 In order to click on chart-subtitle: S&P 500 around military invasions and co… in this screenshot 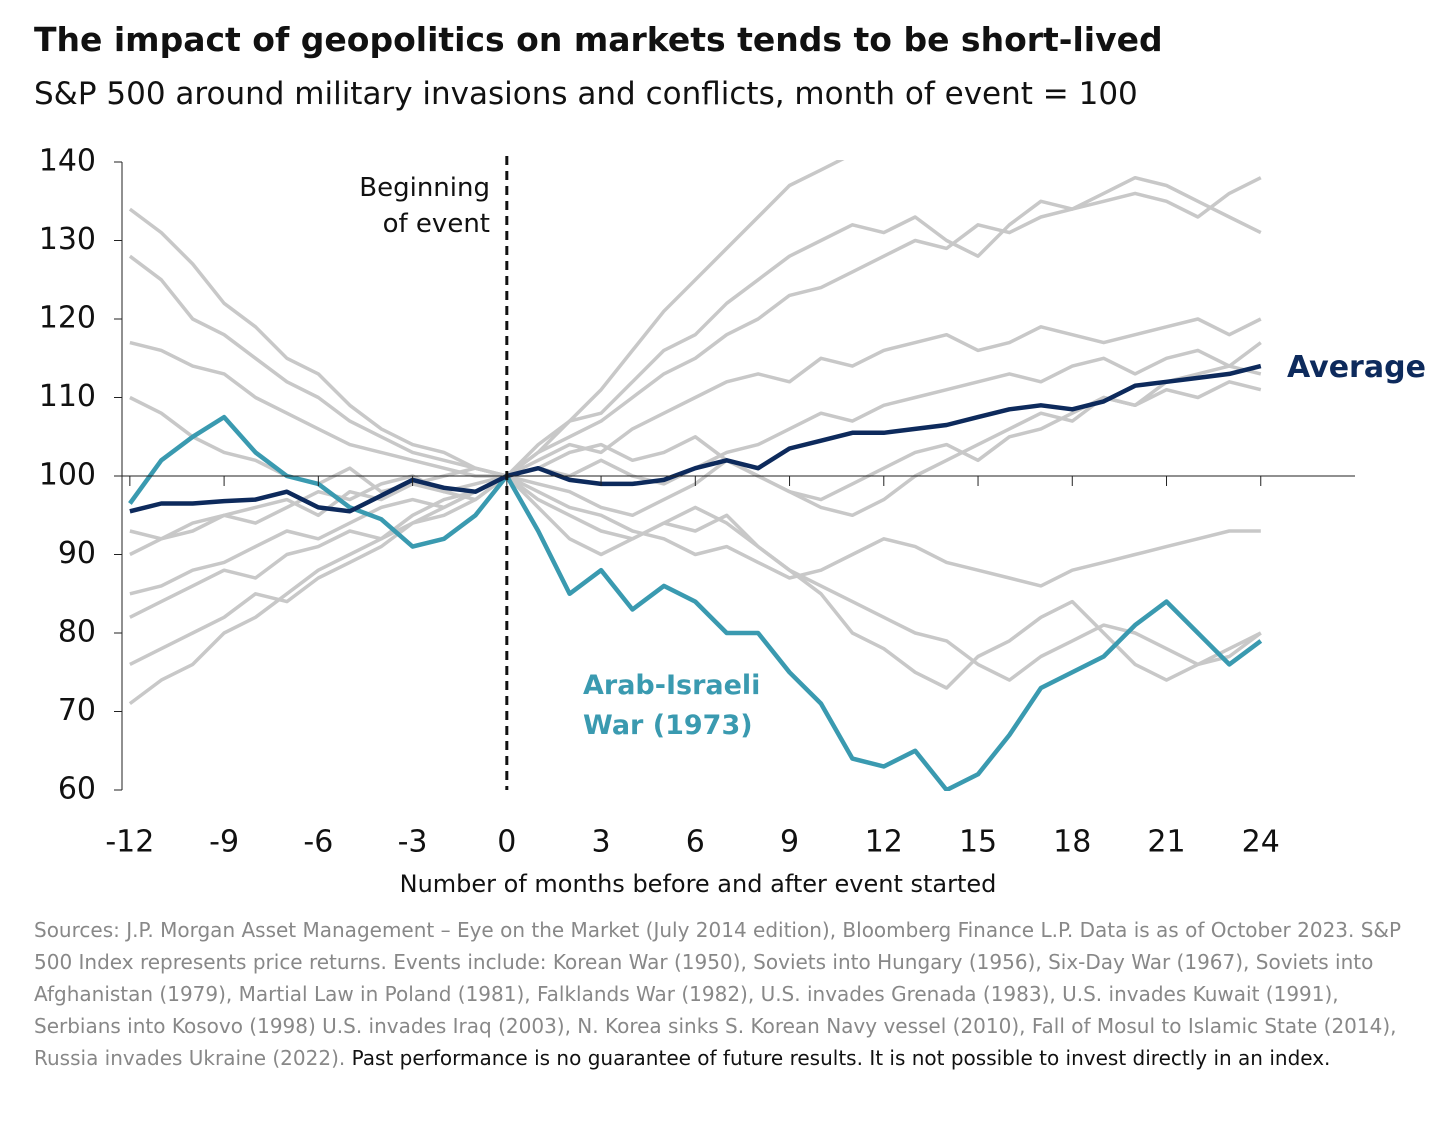, I will do `click(586, 94)`.